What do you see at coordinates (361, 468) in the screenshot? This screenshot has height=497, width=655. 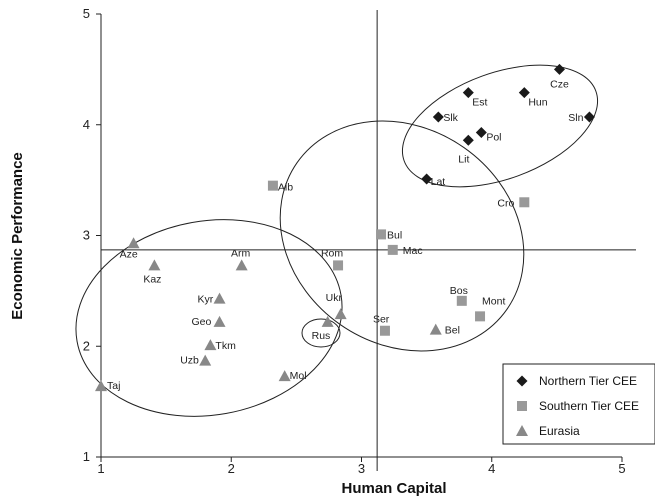 I see `x-tick-label: 3` at bounding box center [361, 468].